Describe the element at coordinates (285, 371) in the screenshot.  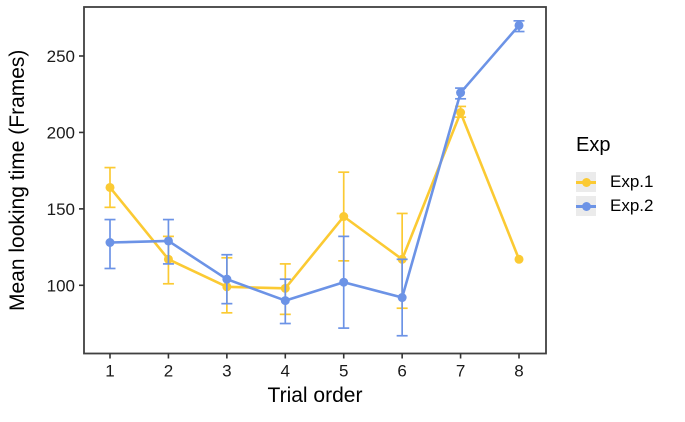
I see `x-tick-label: 4` at that location.